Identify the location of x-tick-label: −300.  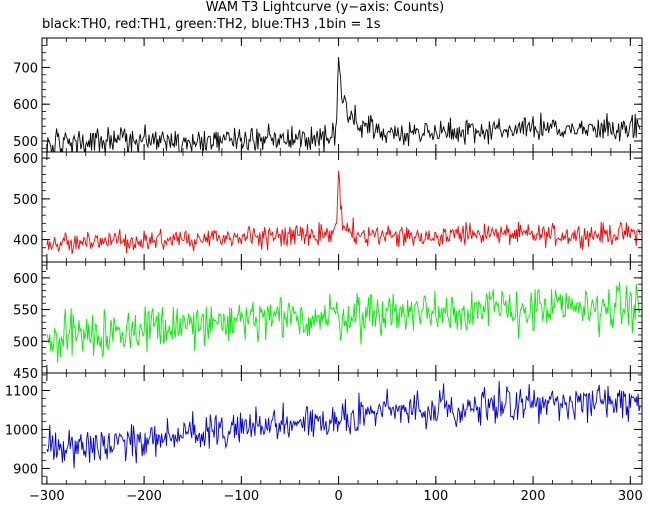
(47, 496).